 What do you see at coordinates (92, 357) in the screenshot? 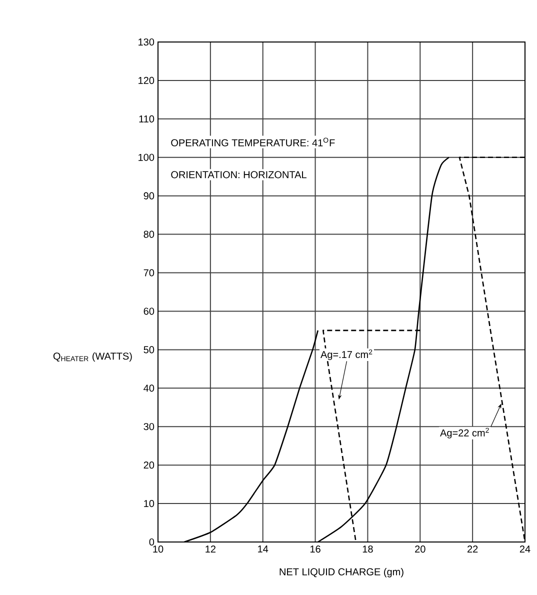
I see `y-axis-title: Q$_{HEATER}$ (WATTS)` at bounding box center [92, 357].